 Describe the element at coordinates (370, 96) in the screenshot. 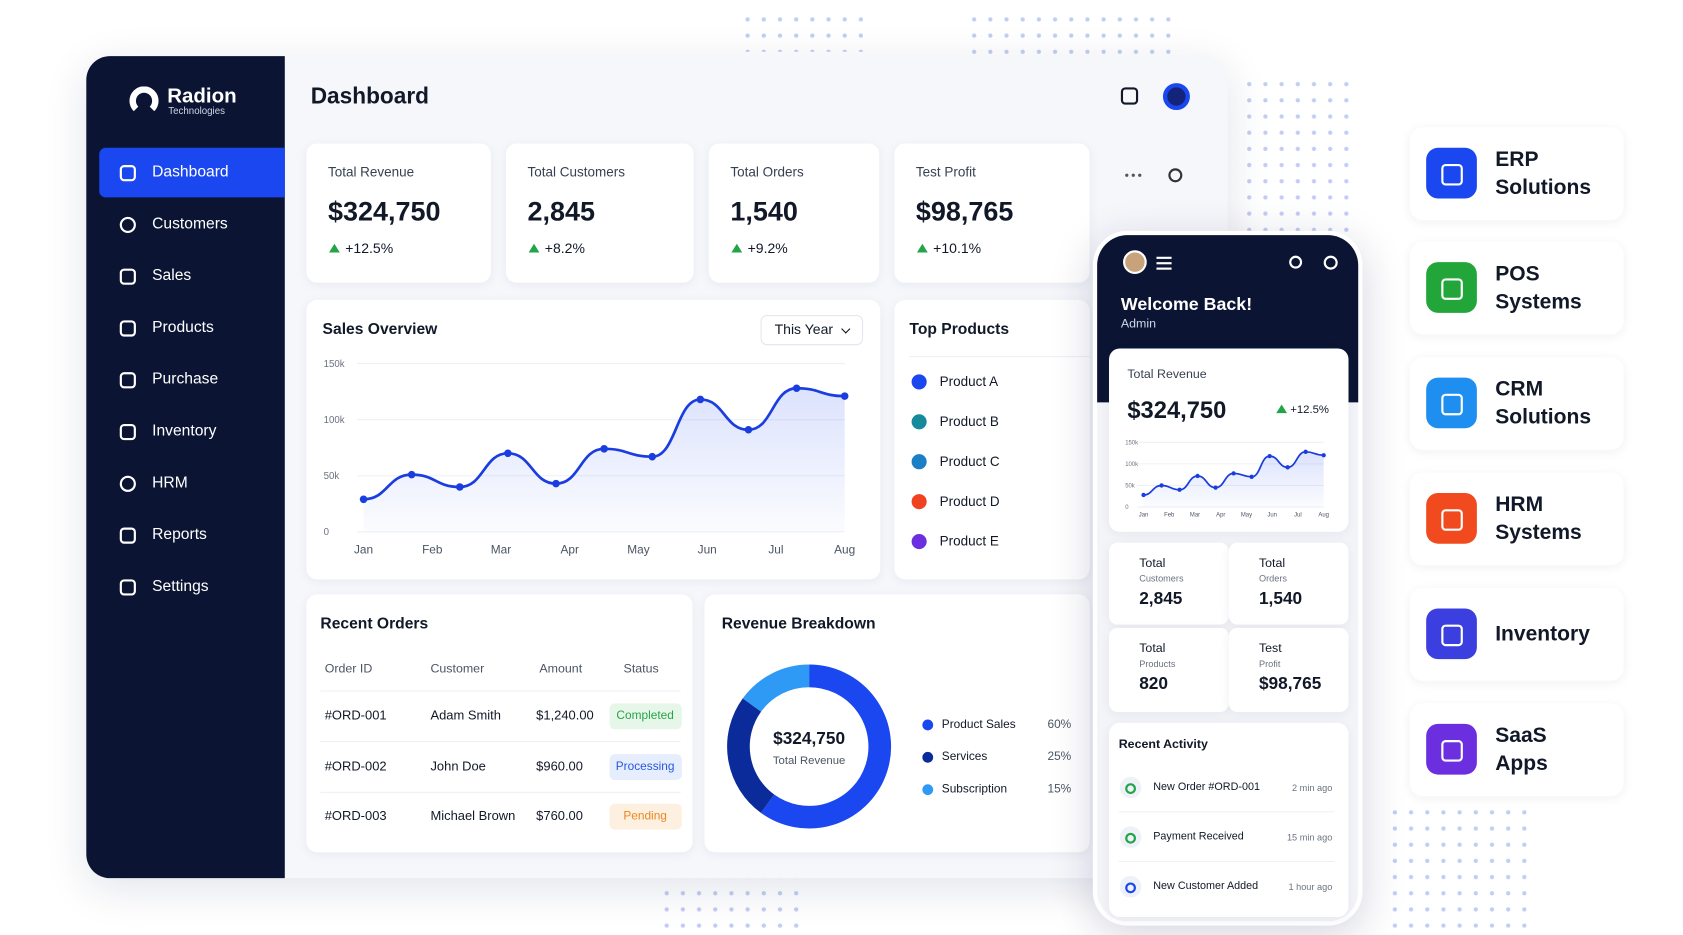

I see `page-title: Dashboard` at that location.